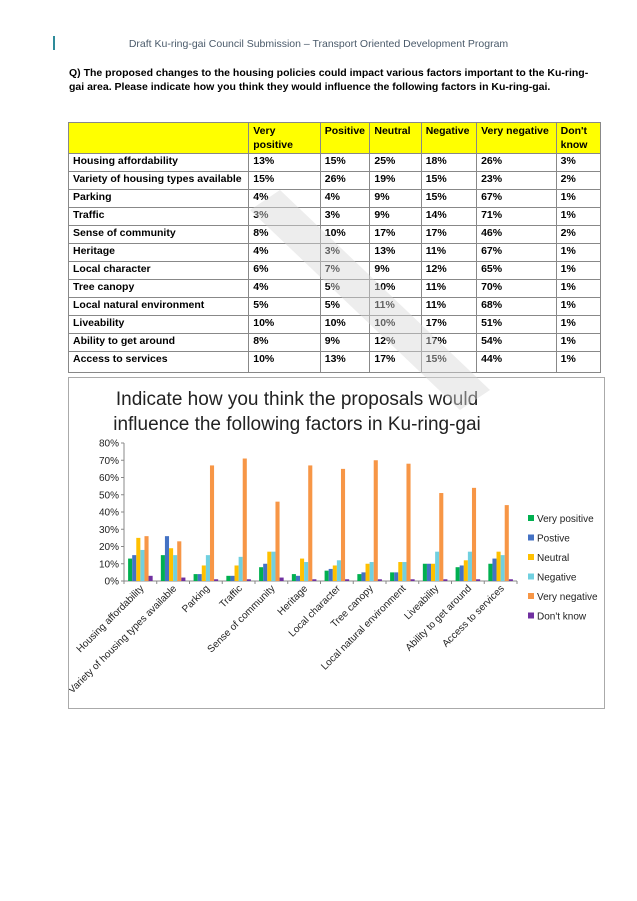 The height and width of the screenshot is (901, 637). Describe the element at coordinates (54, 43) in the screenshot. I see `header-accent-bar` at that location.